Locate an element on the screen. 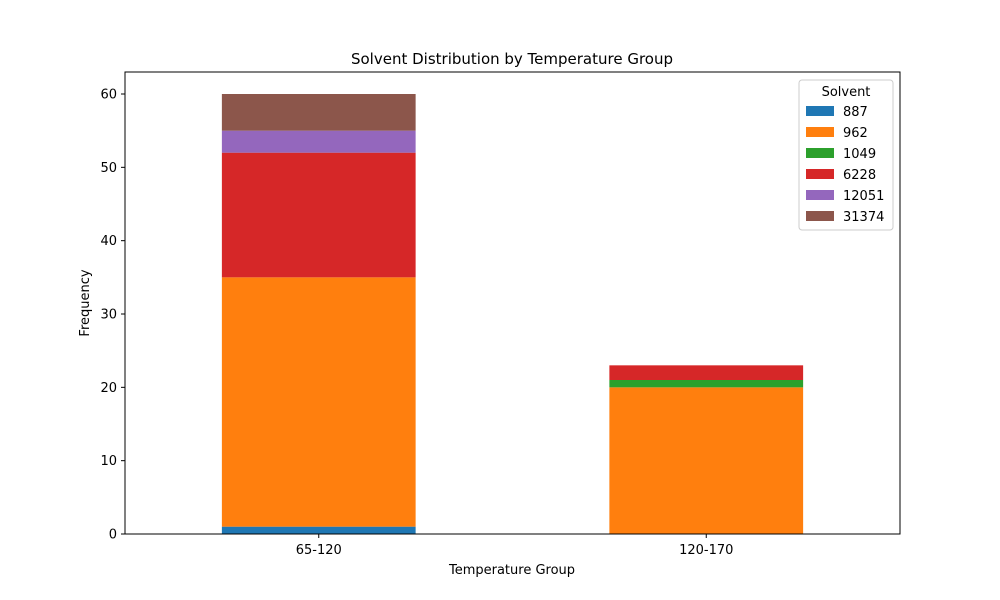 This screenshot has height=600, width=1000. y-axis-label: Frequency is located at coordinates (85, 302).